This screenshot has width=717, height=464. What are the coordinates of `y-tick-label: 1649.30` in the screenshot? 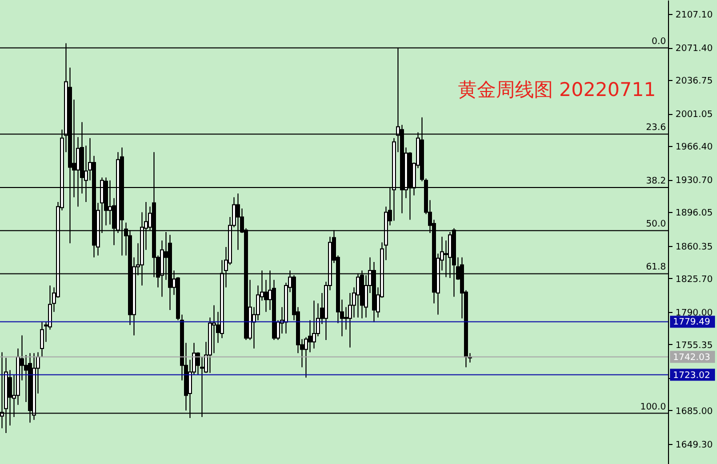 It's located at (694, 445).